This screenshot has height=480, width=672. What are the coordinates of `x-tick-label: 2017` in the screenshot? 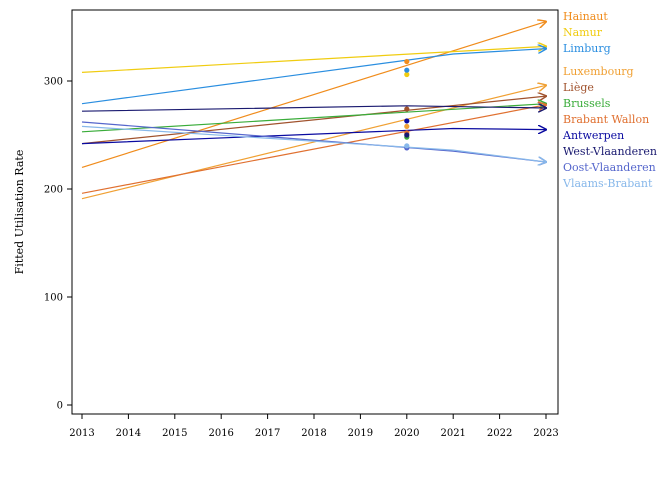 It's located at (267, 433).